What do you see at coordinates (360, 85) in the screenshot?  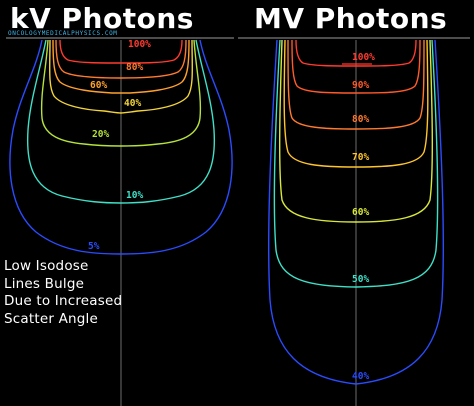 I see `mv-label-90: 90%` at bounding box center [360, 85].